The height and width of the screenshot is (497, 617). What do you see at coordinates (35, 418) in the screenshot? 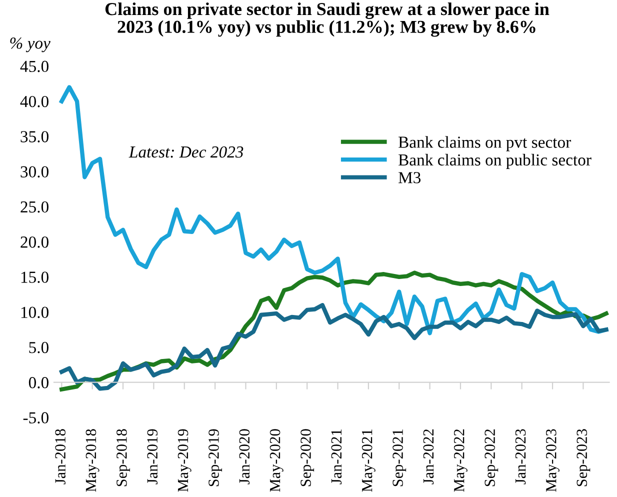
I see `y-tick-label: -5.0` at bounding box center [35, 418].